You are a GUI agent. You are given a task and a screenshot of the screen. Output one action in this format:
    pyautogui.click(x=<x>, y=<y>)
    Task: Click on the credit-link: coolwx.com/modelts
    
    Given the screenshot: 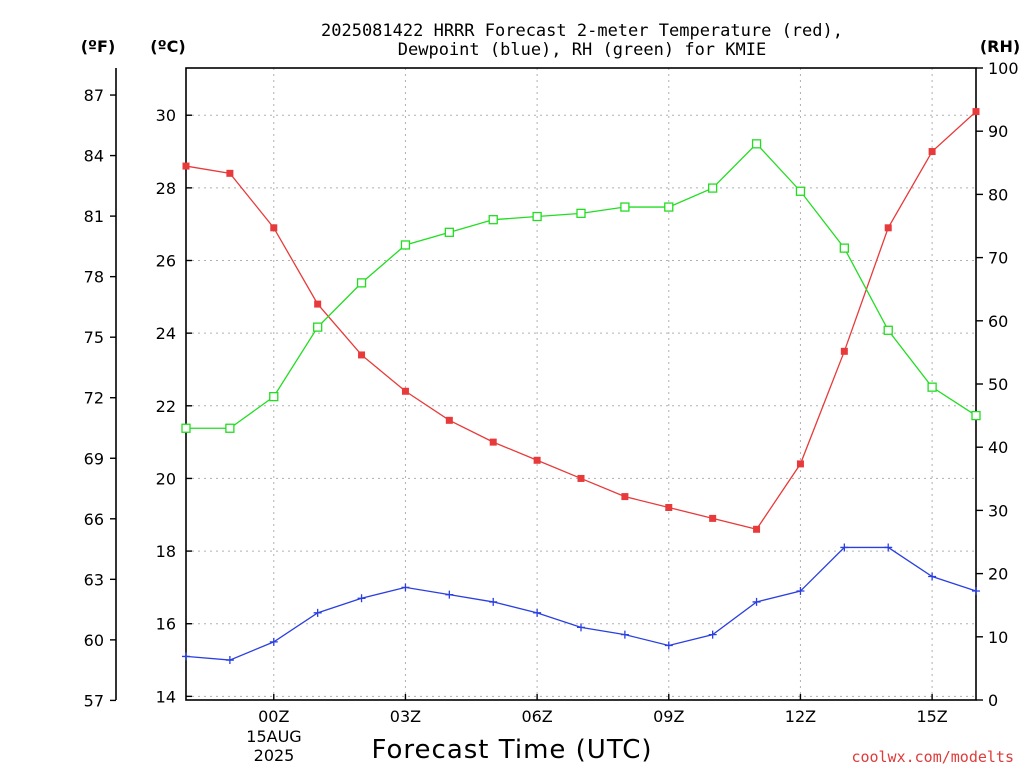 What is the action you would take?
    pyautogui.click(x=932, y=757)
    